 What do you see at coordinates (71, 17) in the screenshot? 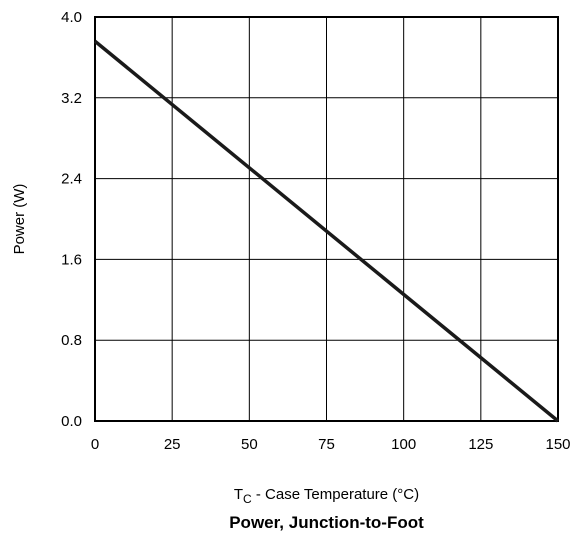
I see `y-tick-label: 4.0` at bounding box center [71, 17].